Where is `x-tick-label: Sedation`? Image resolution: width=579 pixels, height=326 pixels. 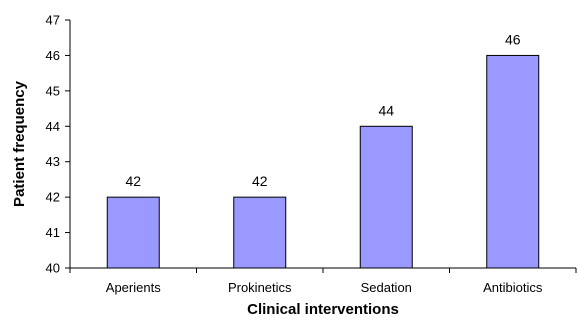
x-tick-label: Sedation is located at coordinates (386, 287).